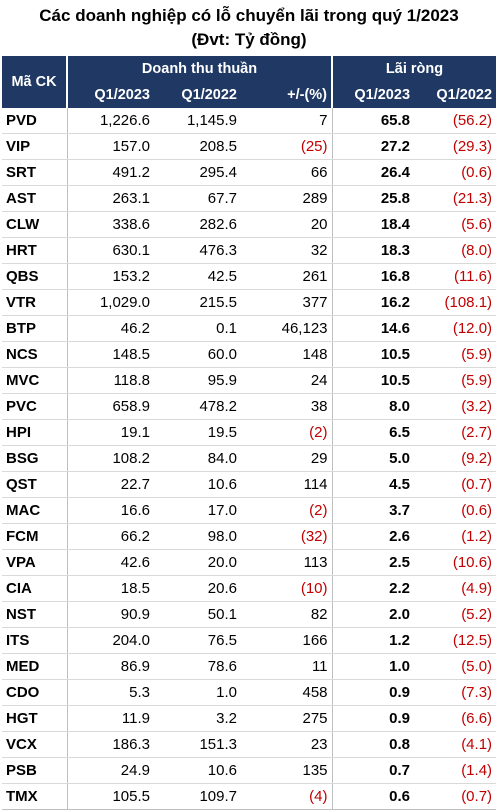  I want to click on cell-revenue-q1-2023: 1,226.6, so click(110, 121).